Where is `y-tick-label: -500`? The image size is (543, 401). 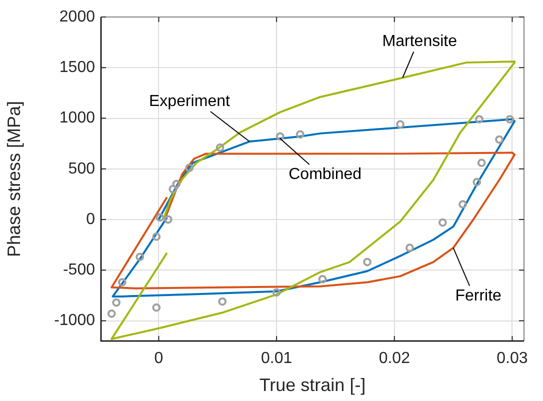
y-tick-label: -500 is located at coordinates (79, 270).